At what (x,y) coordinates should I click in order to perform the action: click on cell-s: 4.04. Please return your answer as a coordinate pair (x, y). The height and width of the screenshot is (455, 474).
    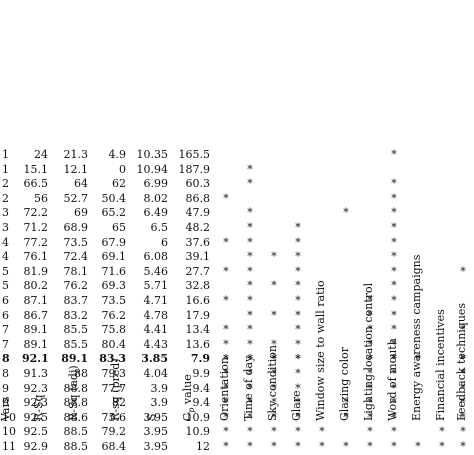
    Looking at the image, I should click on (156, 373).